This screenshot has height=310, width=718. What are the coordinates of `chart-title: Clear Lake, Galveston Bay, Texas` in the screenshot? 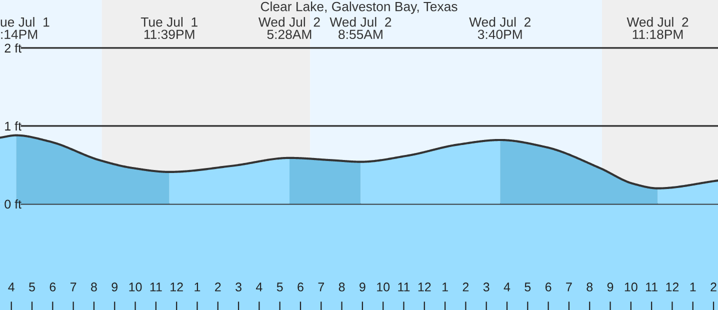 It's located at (359, 8).